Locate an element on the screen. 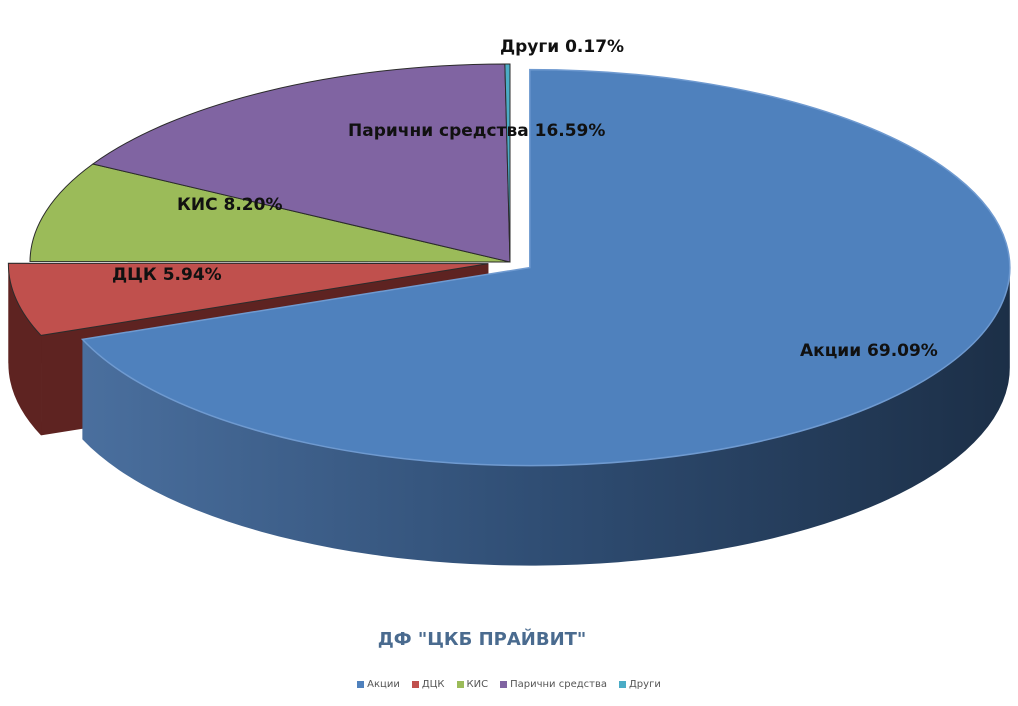 The height and width of the screenshot is (706, 1018). pie-slice-Парични средства is located at coordinates (301, 163).